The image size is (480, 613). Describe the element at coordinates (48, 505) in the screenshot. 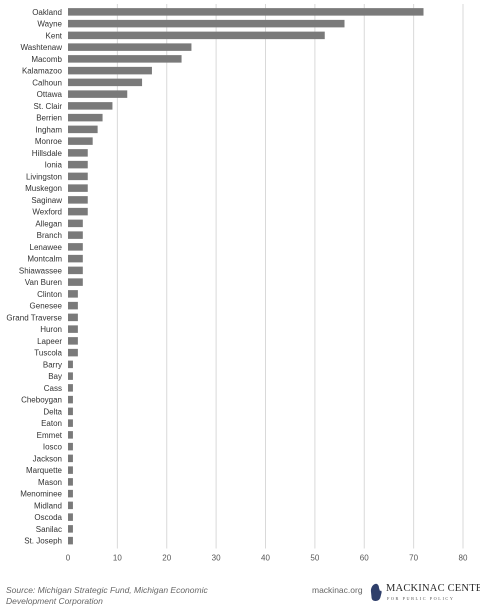

I see `category-label: Midland` at that location.